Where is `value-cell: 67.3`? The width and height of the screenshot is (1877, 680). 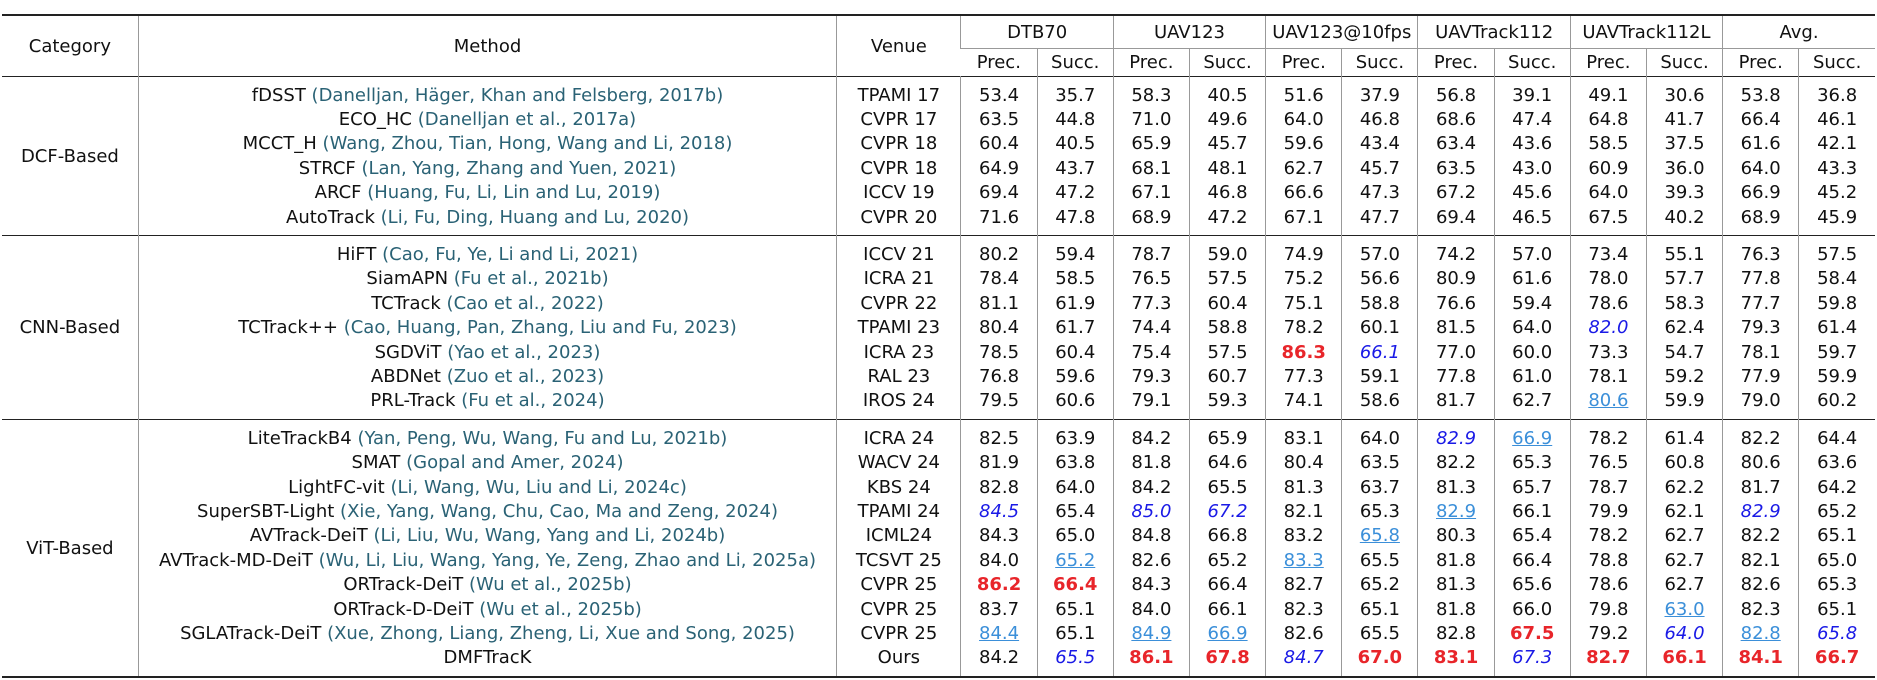
value-cell: 67.3 is located at coordinates (1532, 657).